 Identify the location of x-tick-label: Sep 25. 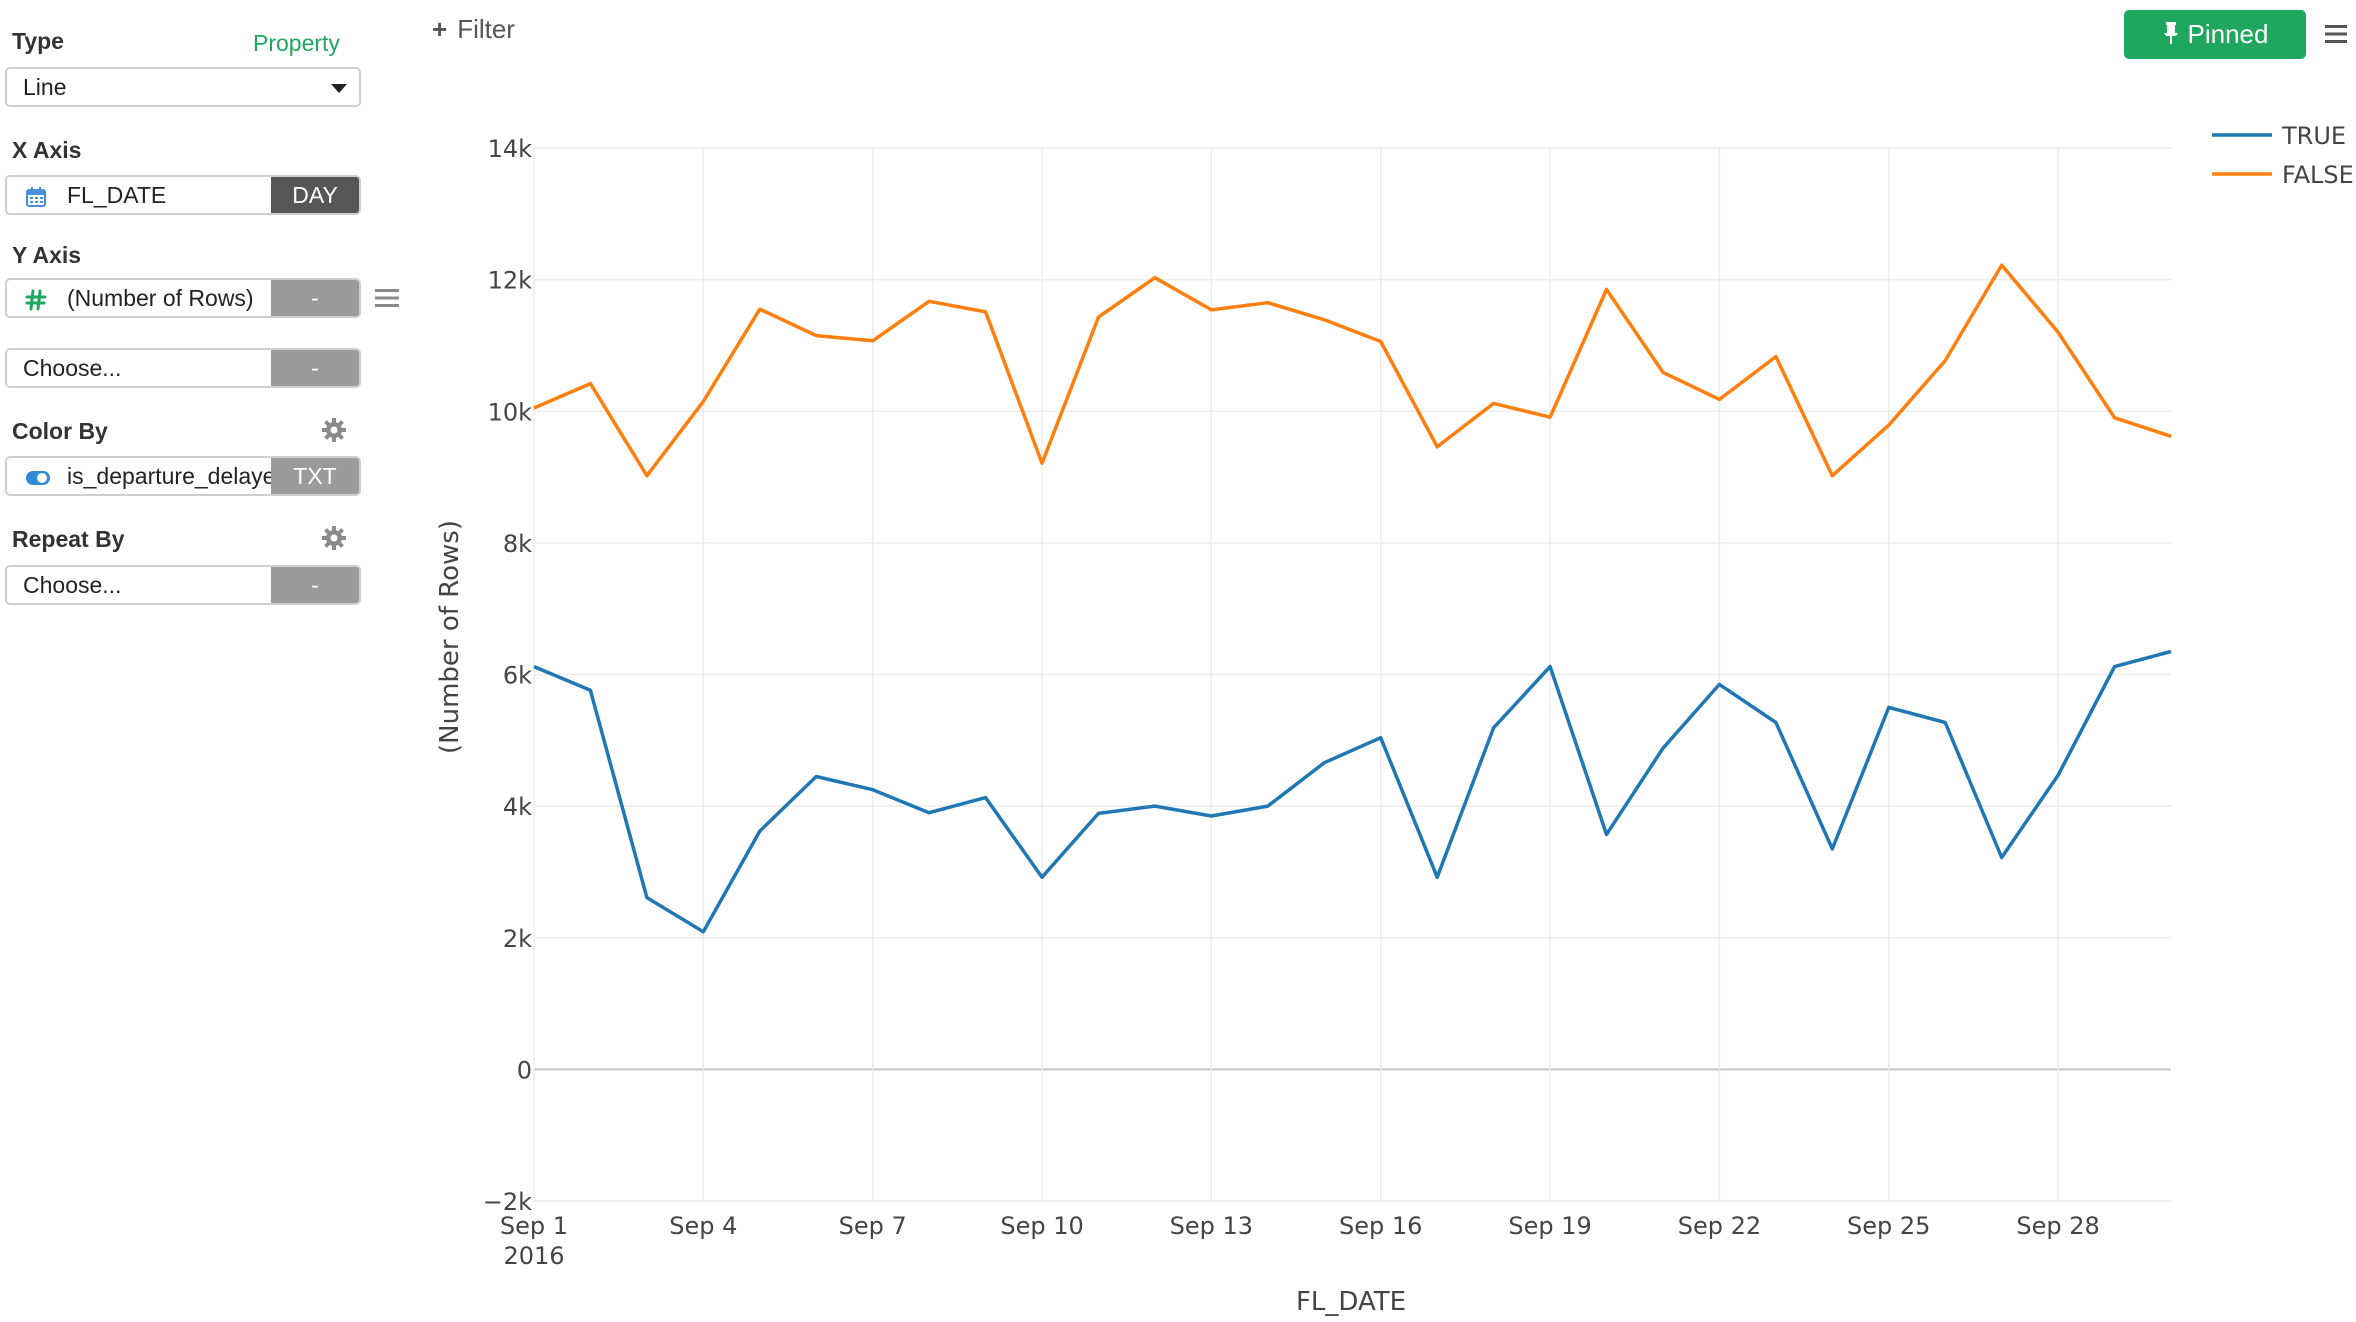
(1888, 1226).